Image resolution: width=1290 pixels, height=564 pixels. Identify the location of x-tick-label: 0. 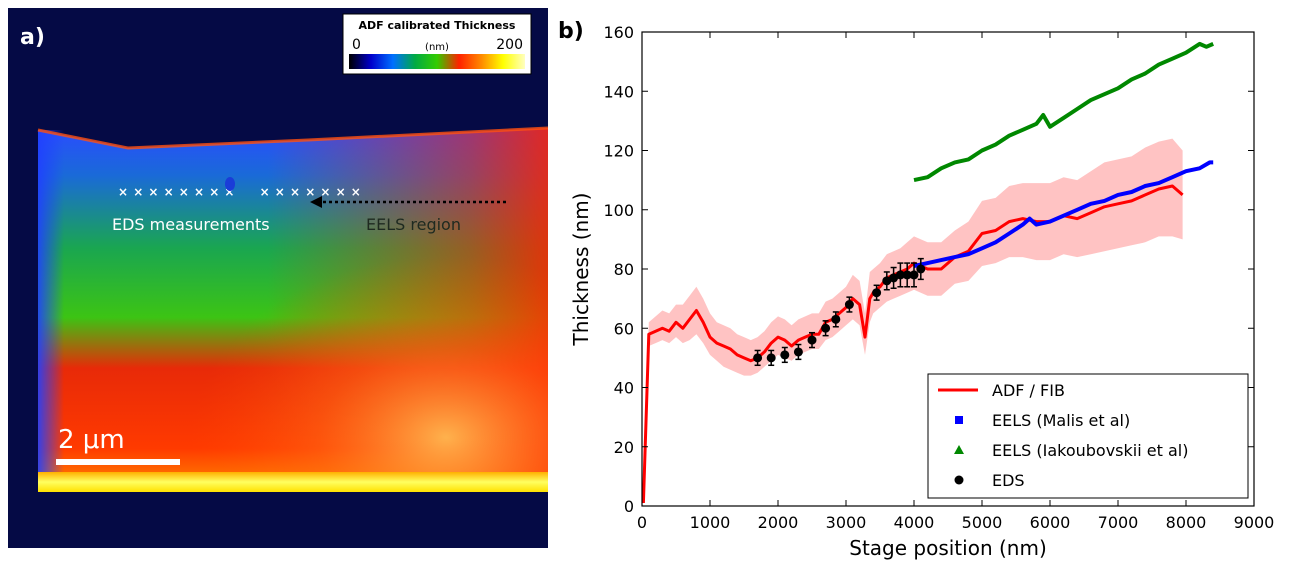
(642, 522).